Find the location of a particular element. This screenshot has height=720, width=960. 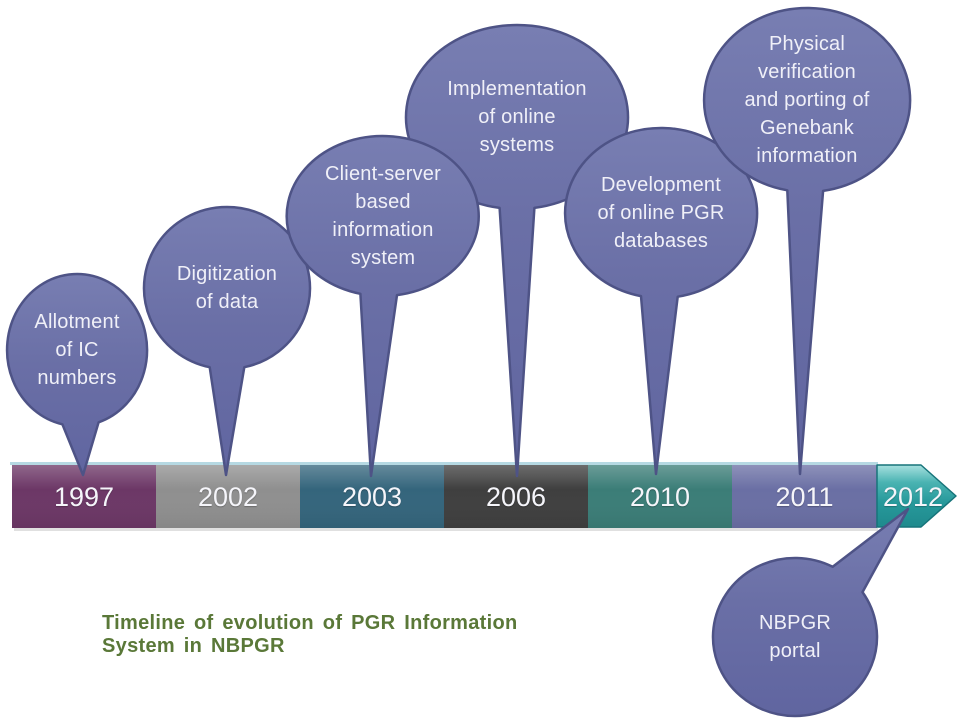

timeline-arrow-2012 is located at coordinates (916, 496).